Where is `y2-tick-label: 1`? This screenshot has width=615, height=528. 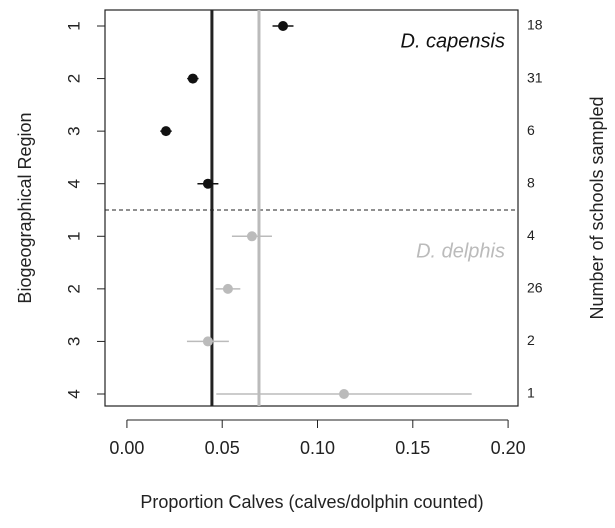 y2-tick-label: 1 is located at coordinates (531, 393).